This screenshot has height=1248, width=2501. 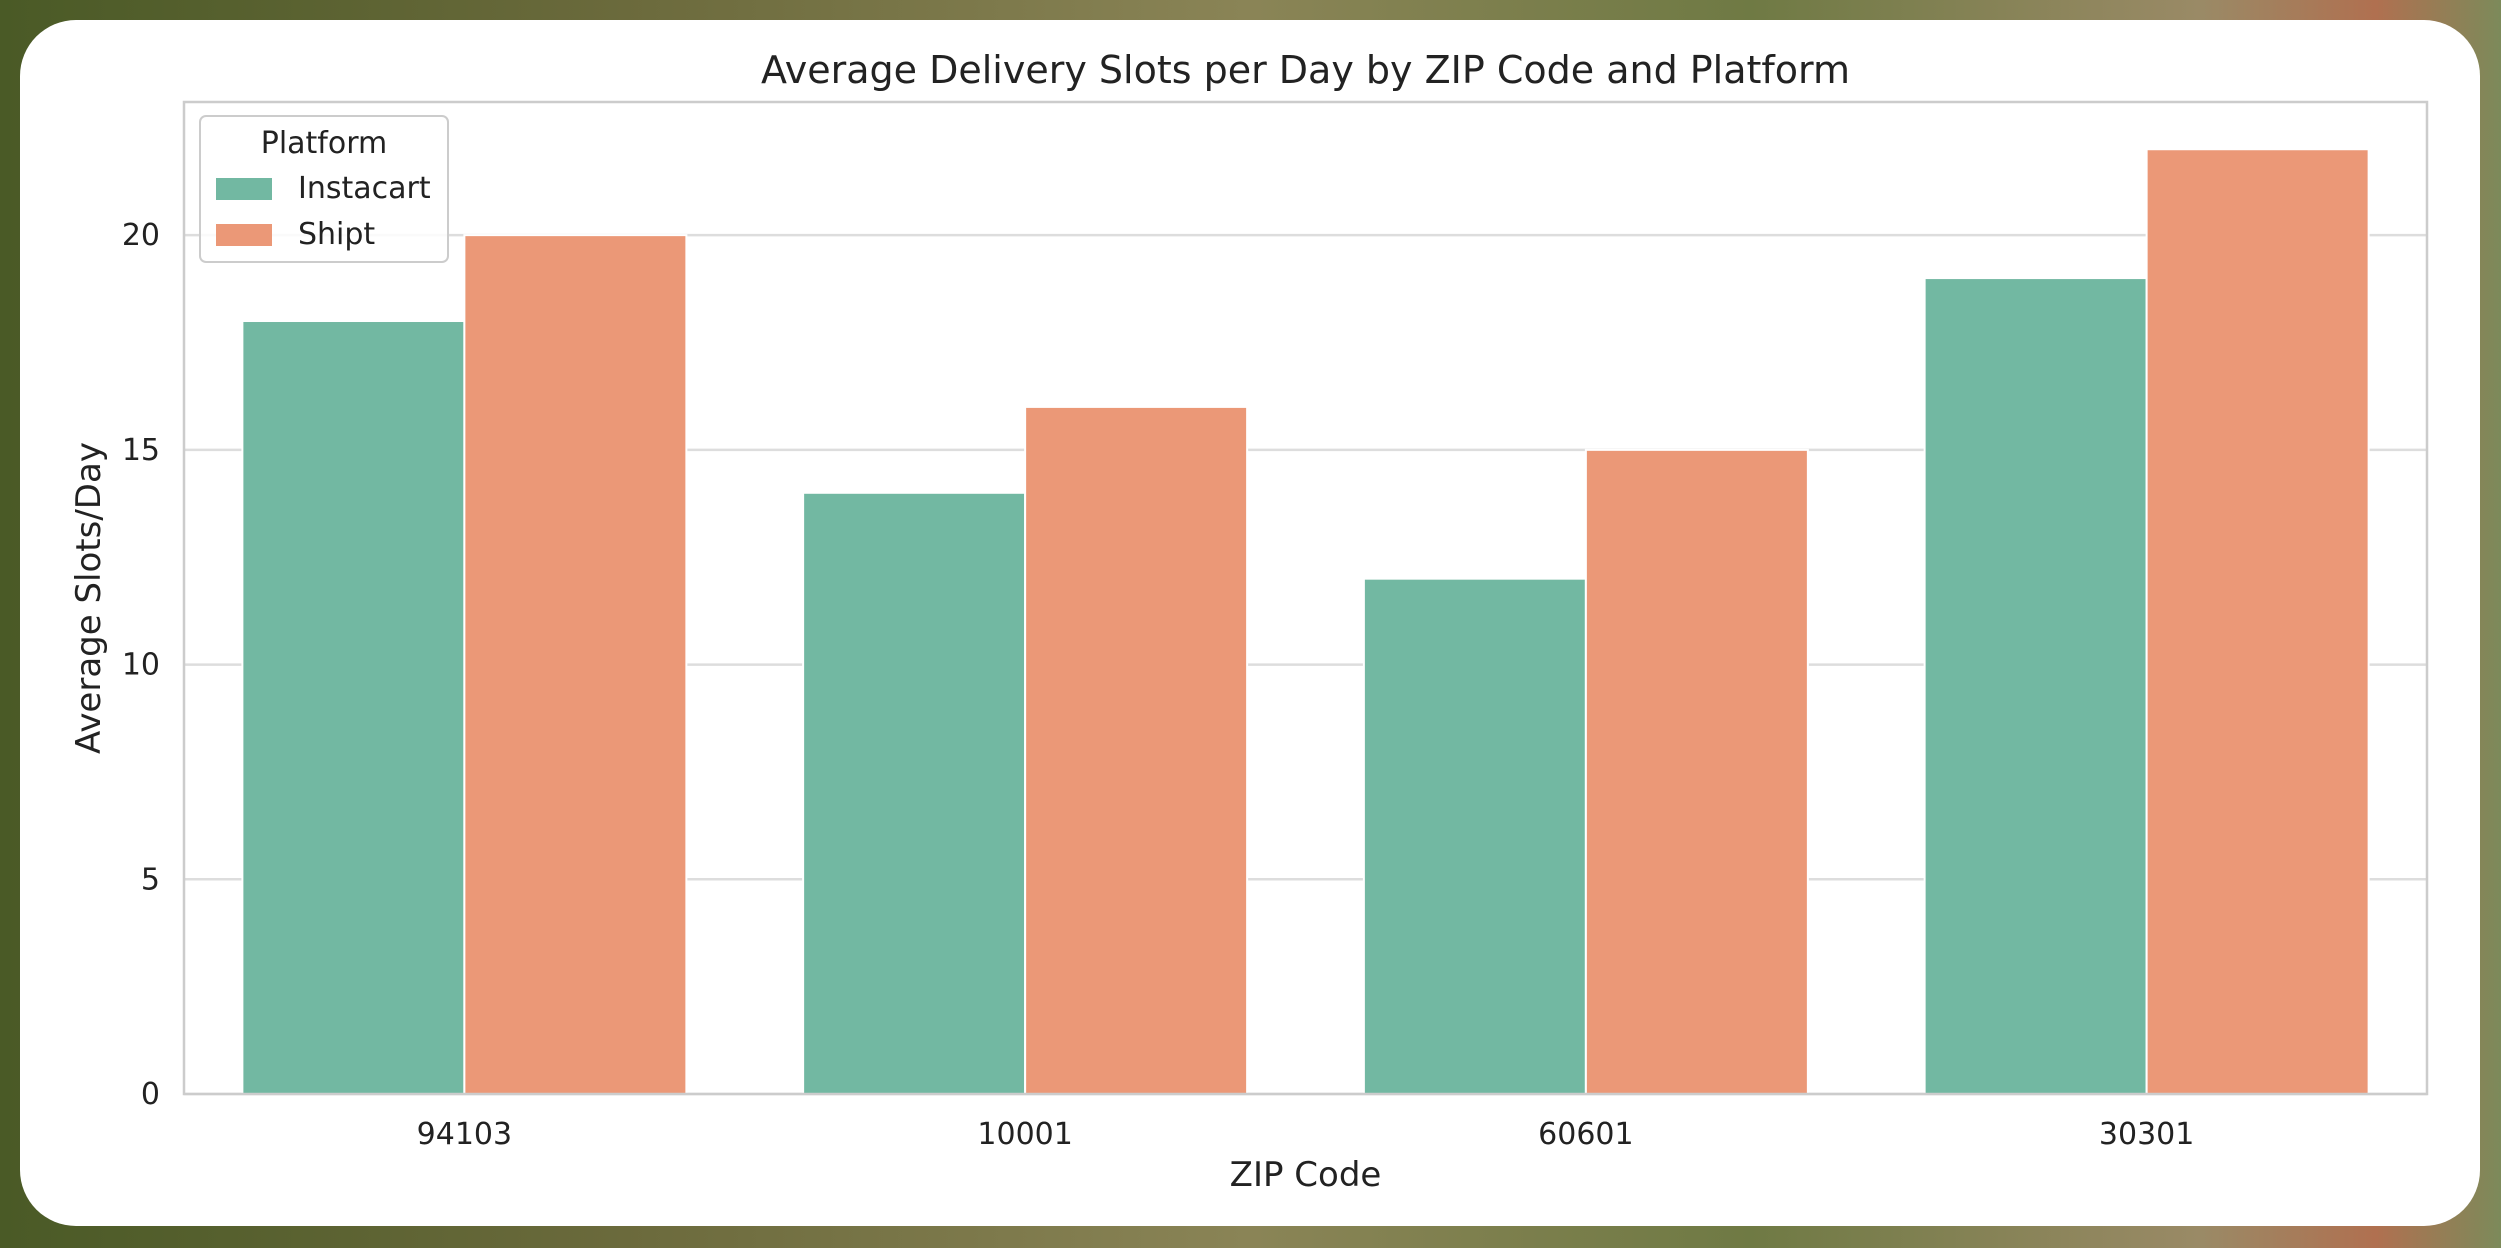 I want to click on x-axis-label: ZIP Code, so click(x=1306, y=1175).